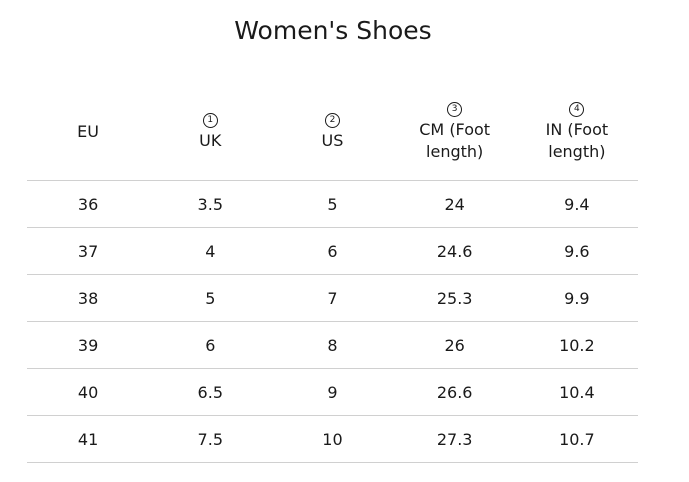 This screenshot has width=689, height=482. I want to click on table-cell: 26.6, so click(454, 392).